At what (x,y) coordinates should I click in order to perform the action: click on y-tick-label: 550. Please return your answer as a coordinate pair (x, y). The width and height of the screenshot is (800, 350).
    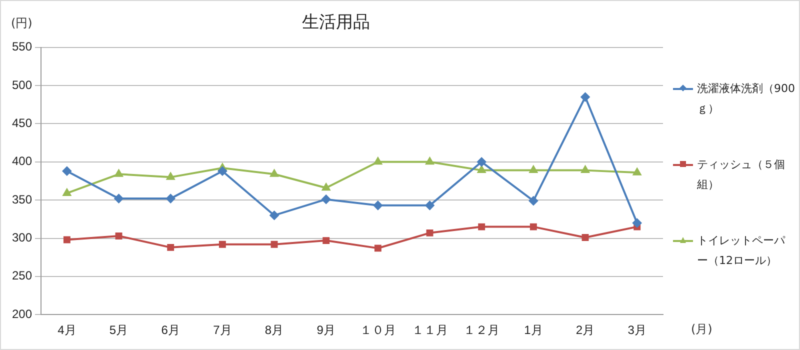
    Looking at the image, I should click on (22, 47).